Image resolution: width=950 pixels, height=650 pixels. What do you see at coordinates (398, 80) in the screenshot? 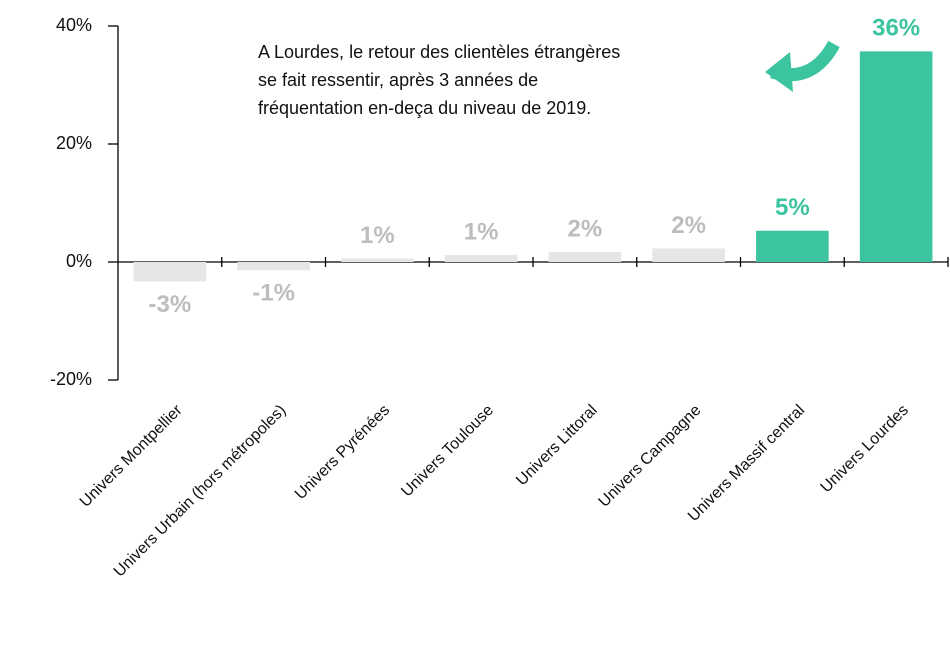
I see `annotation: se fait ressentir, après 3 années de` at bounding box center [398, 80].